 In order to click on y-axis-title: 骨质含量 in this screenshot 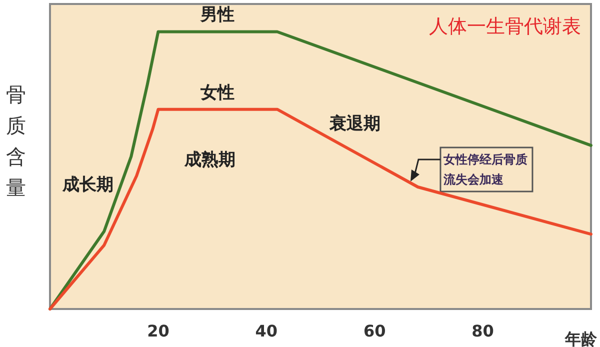, I will do `click(16, 142)`.